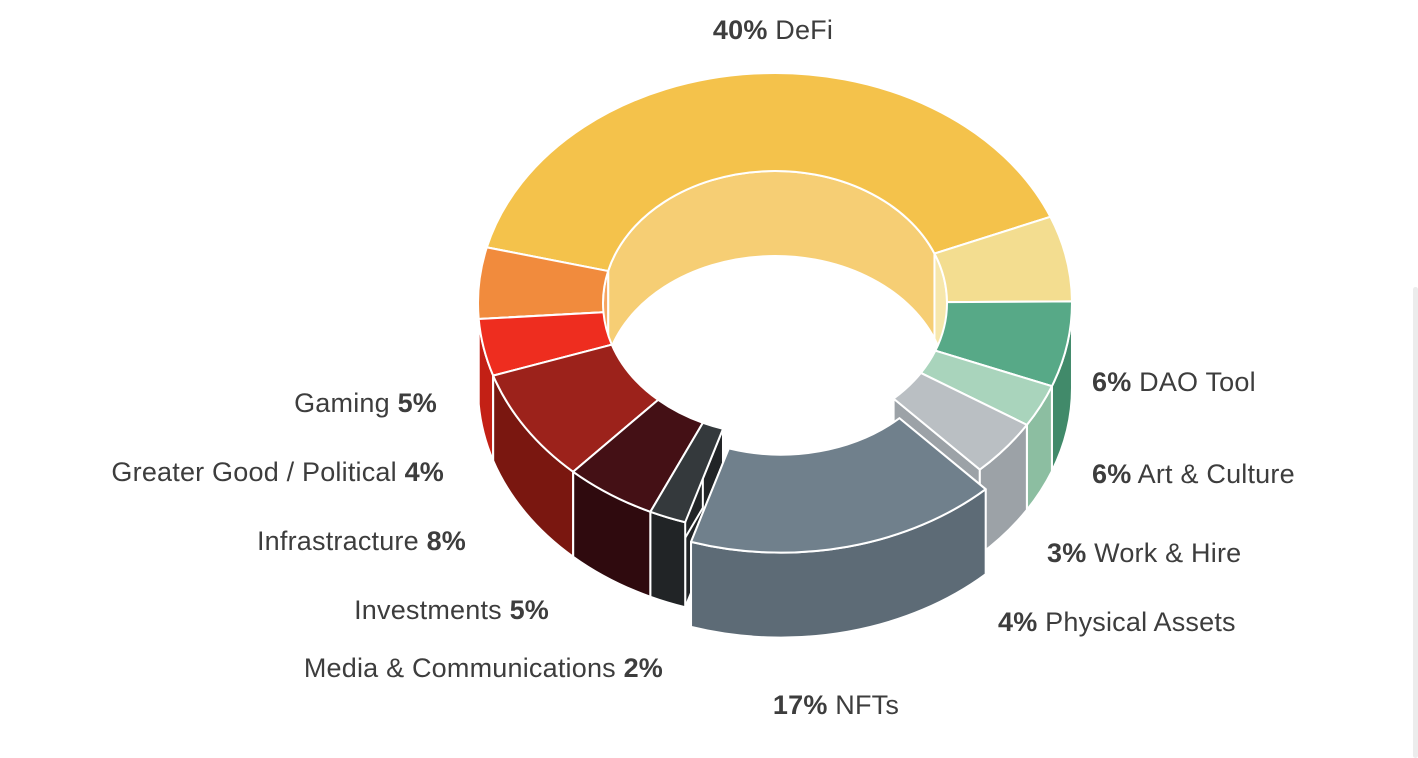 Image resolution: width=1418 pixels, height=758 pixels. Describe the element at coordinates (838, 485) in the screenshot. I see `slice-nfts-top` at that location.